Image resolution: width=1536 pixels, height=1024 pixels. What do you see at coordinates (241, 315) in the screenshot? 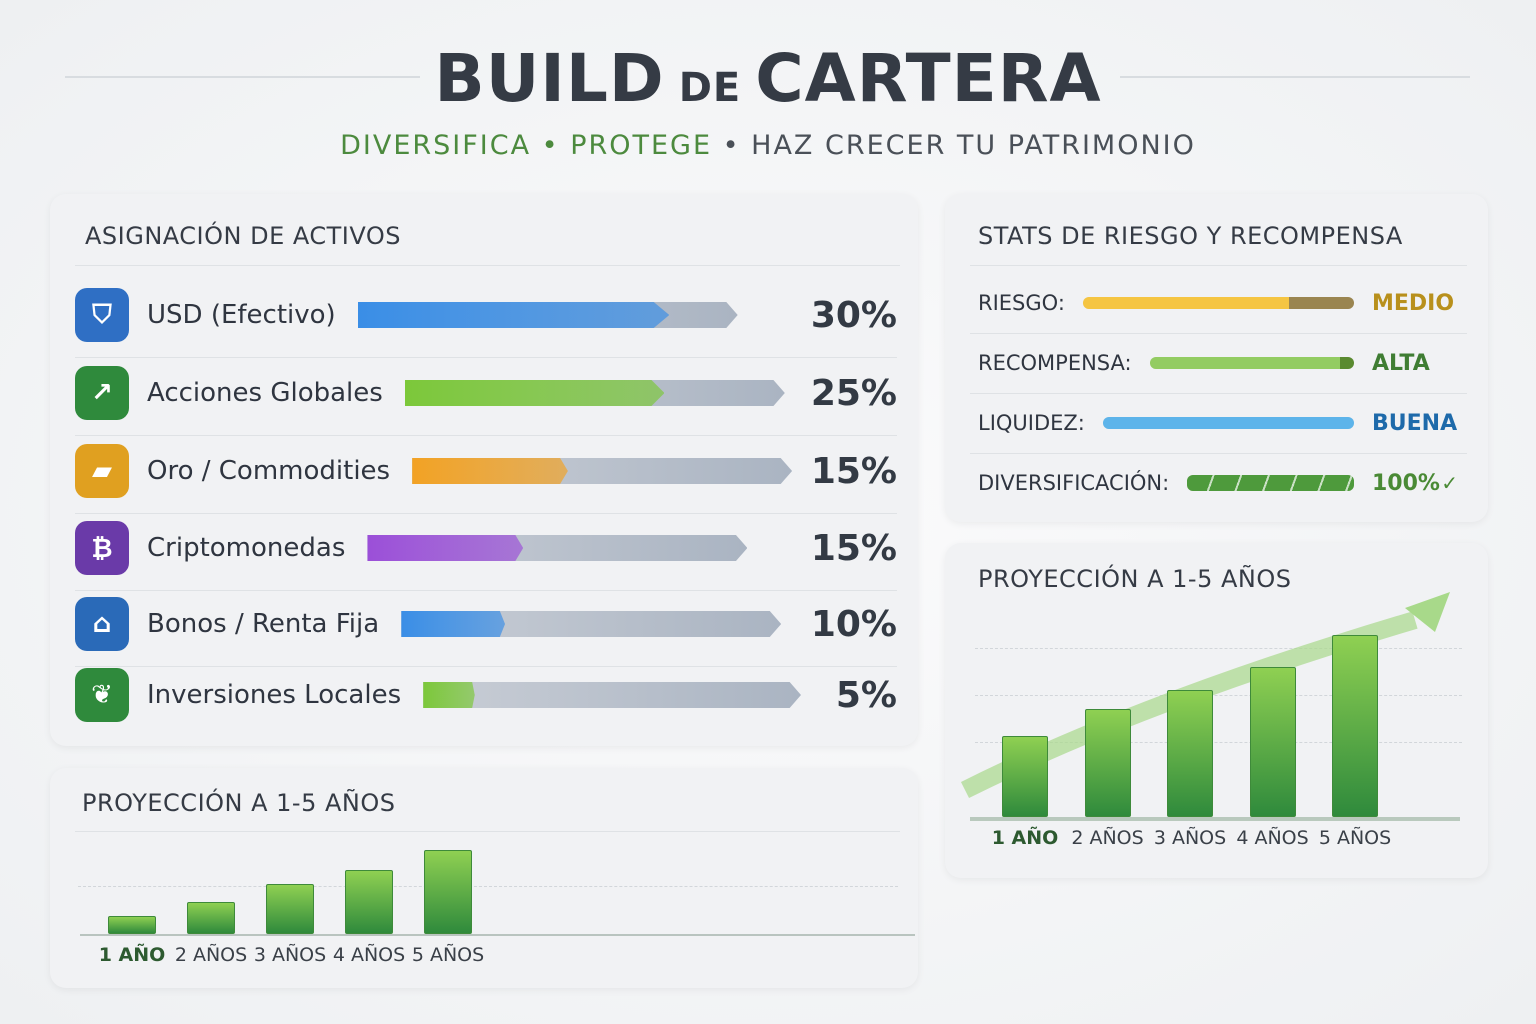
I see `asset-label: USD (Efectivo)` at bounding box center [241, 315].